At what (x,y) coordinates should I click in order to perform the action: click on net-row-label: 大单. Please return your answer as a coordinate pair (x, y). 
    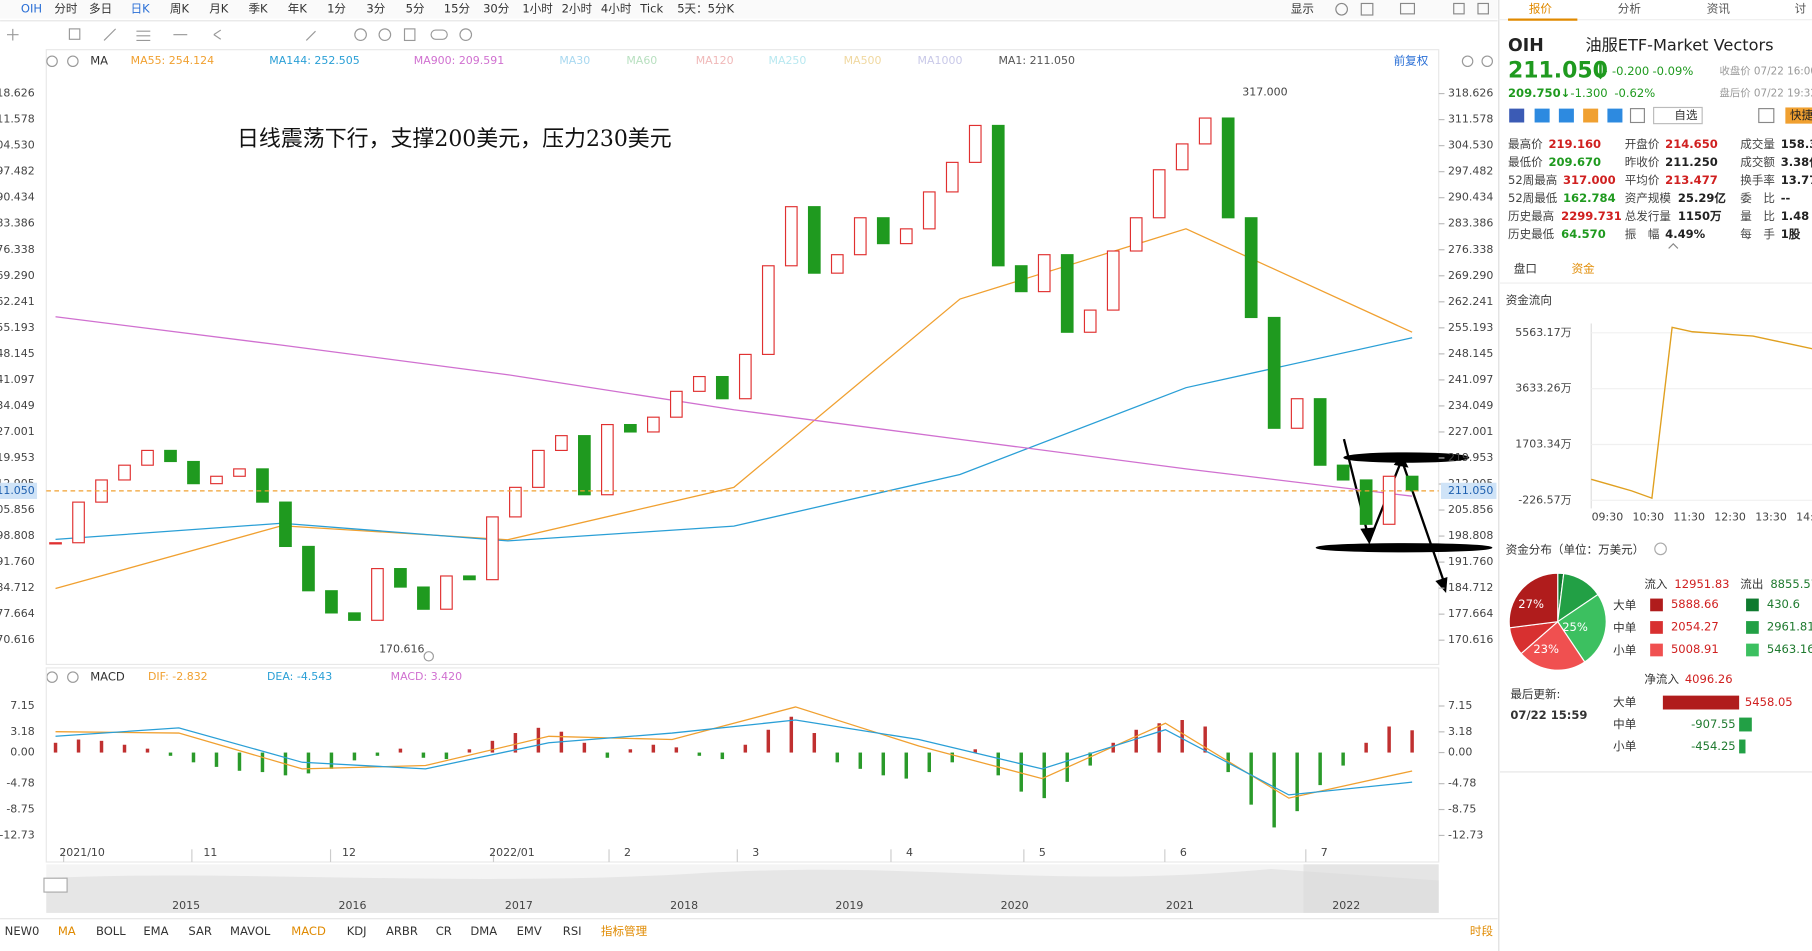
    Looking at the image, I should click on (1624, 702).